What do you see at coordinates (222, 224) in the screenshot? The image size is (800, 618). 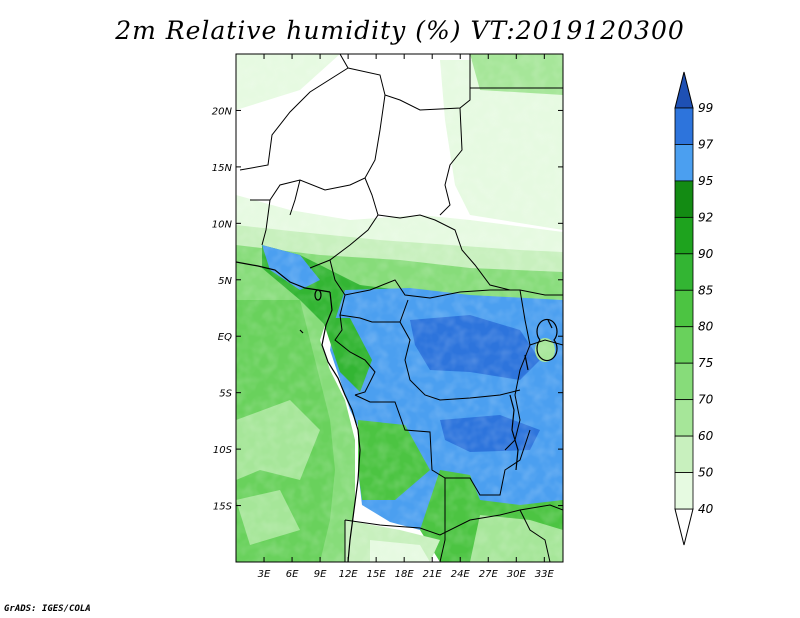 I see `lat-tick-label: 10N` at bounding box center [222, 224].